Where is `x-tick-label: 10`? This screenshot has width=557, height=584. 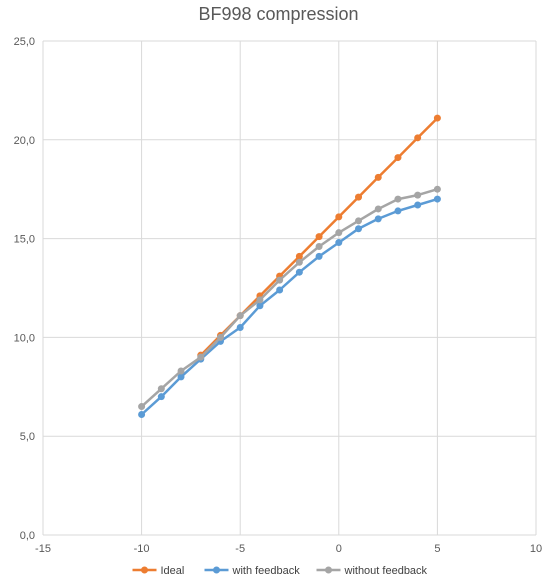 x-tick-label: 10 is located at coordinates (536, 549).